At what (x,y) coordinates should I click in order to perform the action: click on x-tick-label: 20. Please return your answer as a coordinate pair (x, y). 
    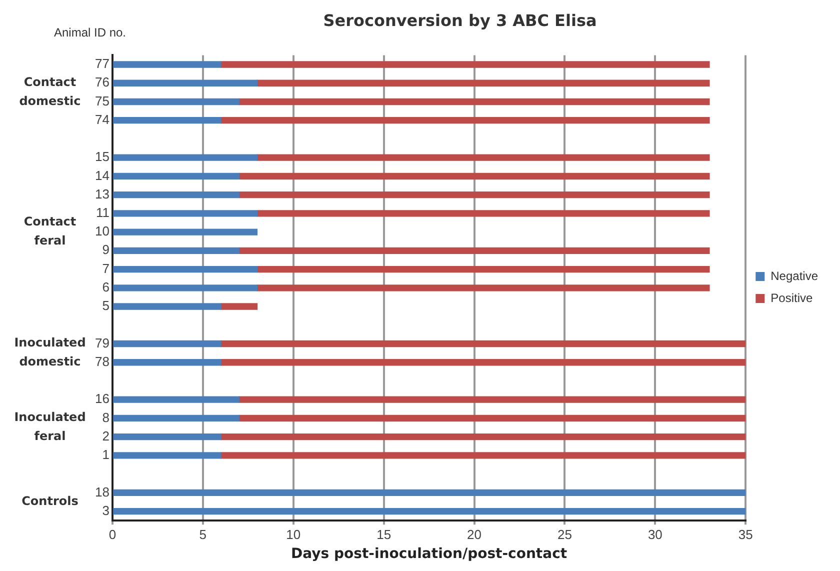
    Looking at the image, I should click on (474, 534).